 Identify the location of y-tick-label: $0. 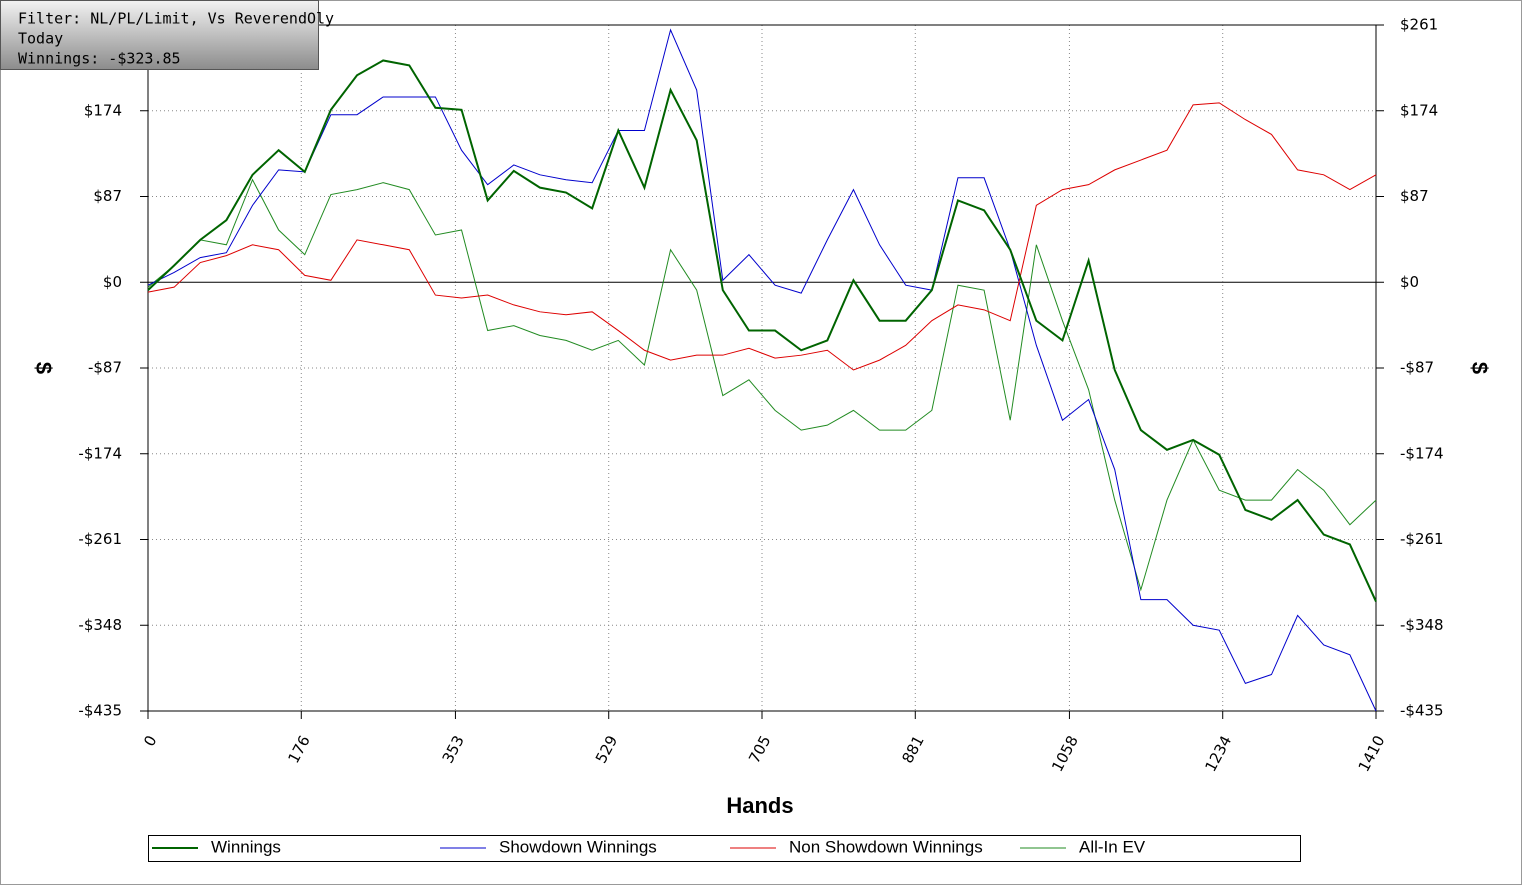
(112, 282).